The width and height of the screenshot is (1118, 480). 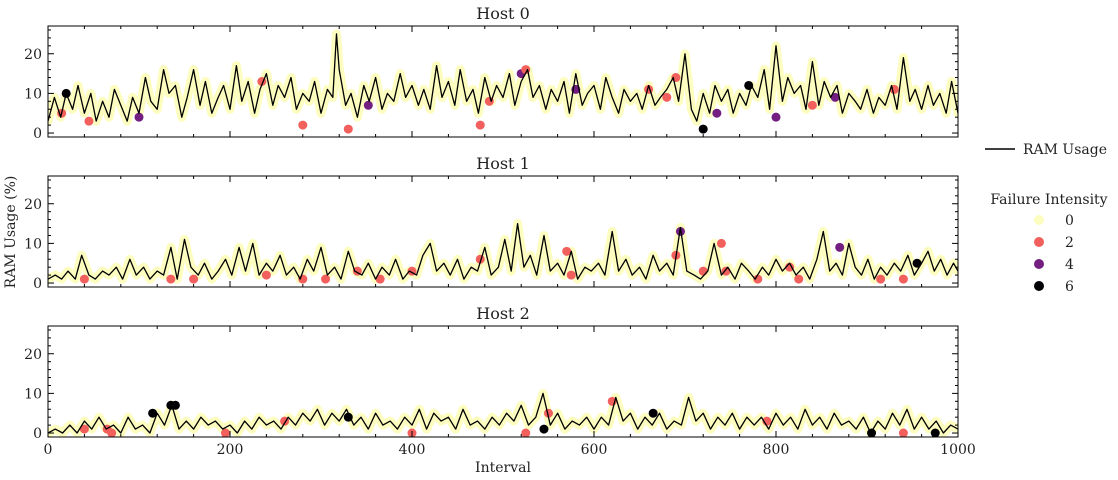 I want to click on x-tick-label: 1000, so click(x=958, y=450).